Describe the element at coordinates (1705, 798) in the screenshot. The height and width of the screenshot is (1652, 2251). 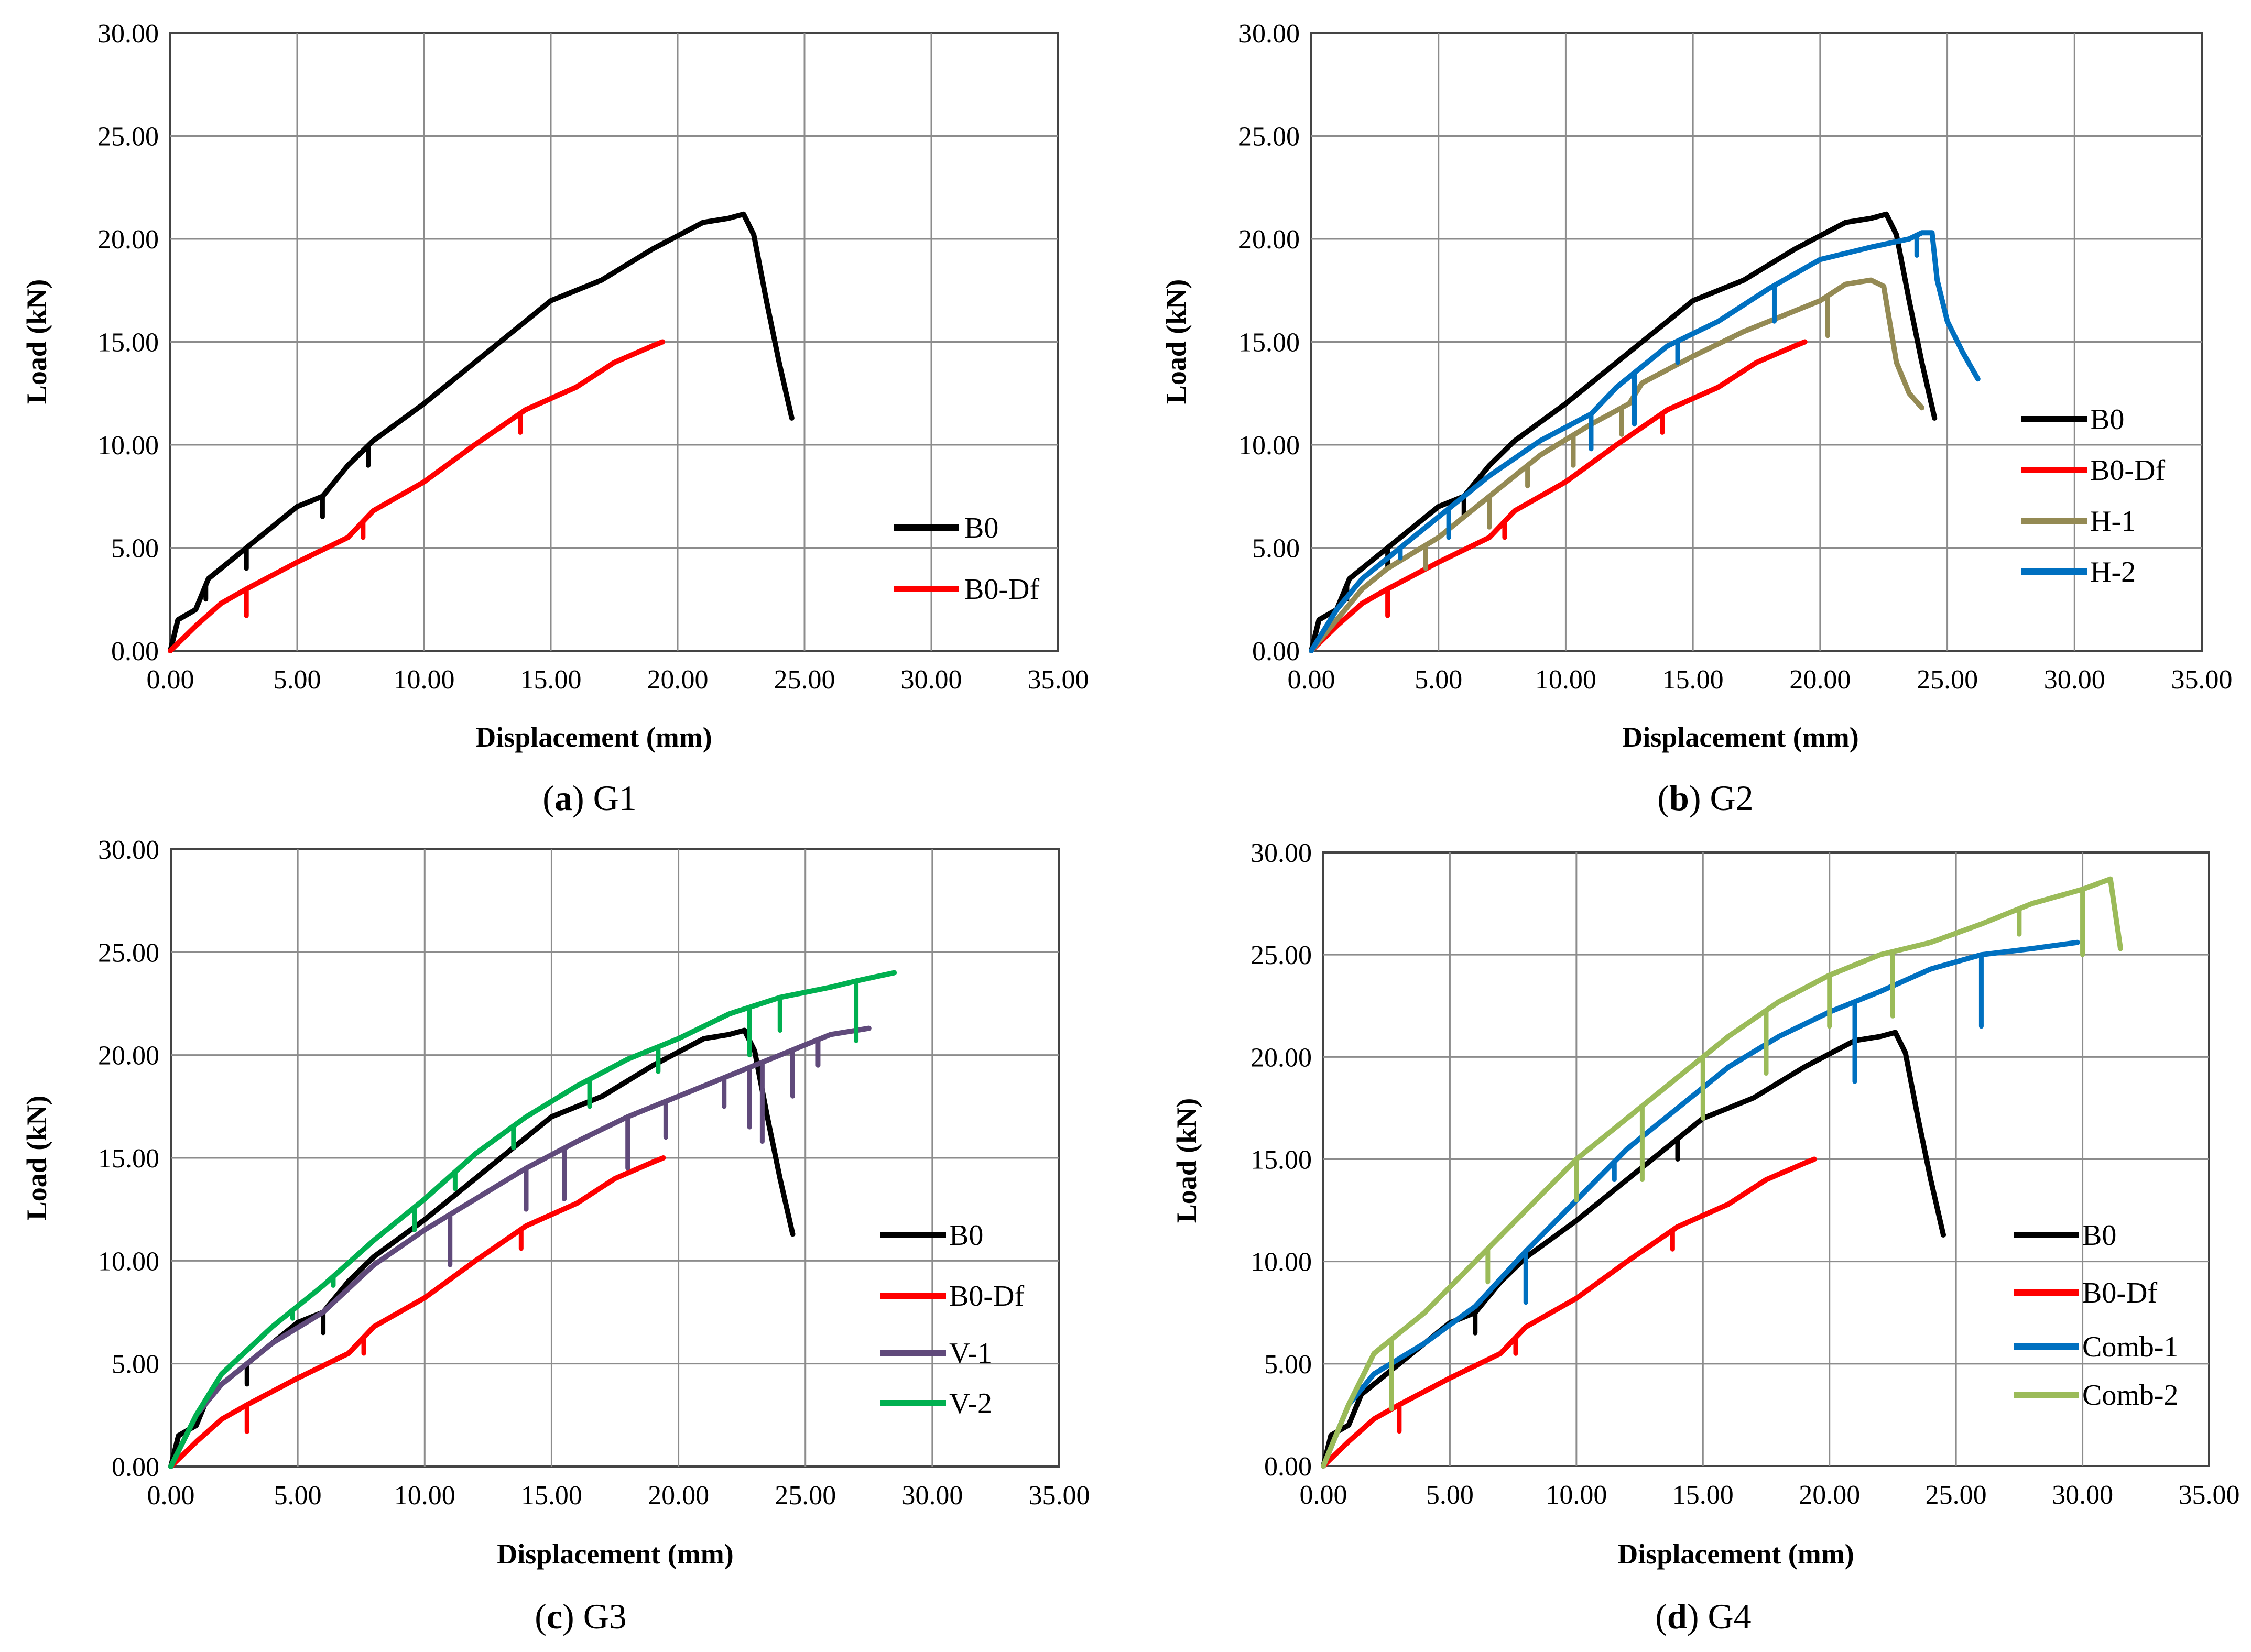
I see `caption-b: (b) G2` at that location.